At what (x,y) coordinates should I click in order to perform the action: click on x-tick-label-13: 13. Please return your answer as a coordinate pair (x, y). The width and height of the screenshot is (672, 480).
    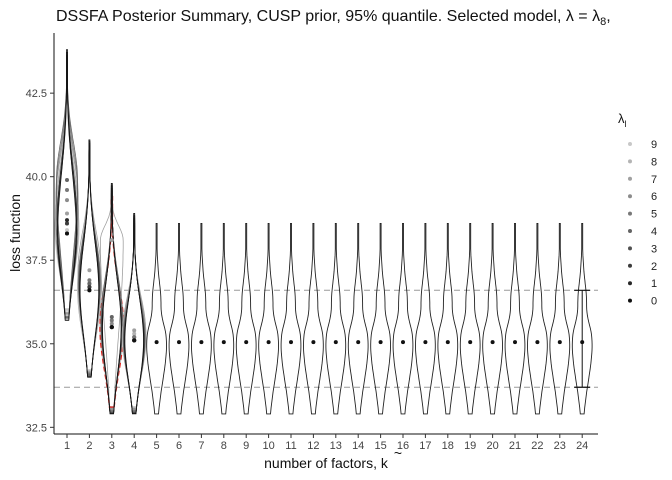
    Looking at the image, I should click on (336, 446).